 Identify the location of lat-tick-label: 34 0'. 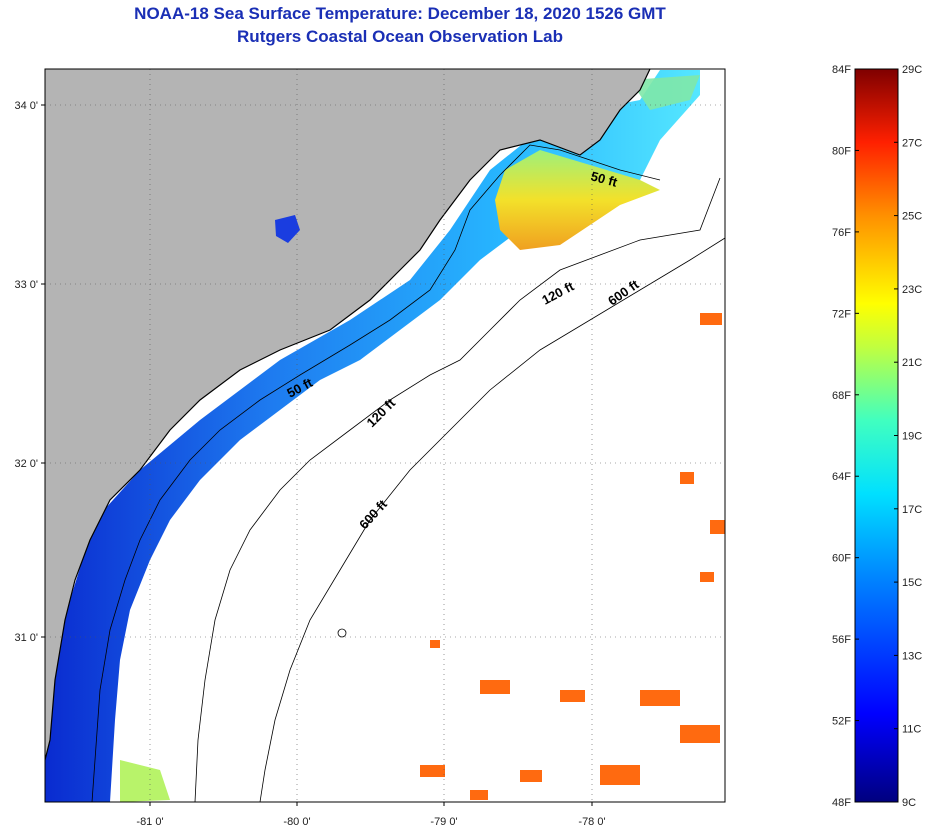
(26, 106).